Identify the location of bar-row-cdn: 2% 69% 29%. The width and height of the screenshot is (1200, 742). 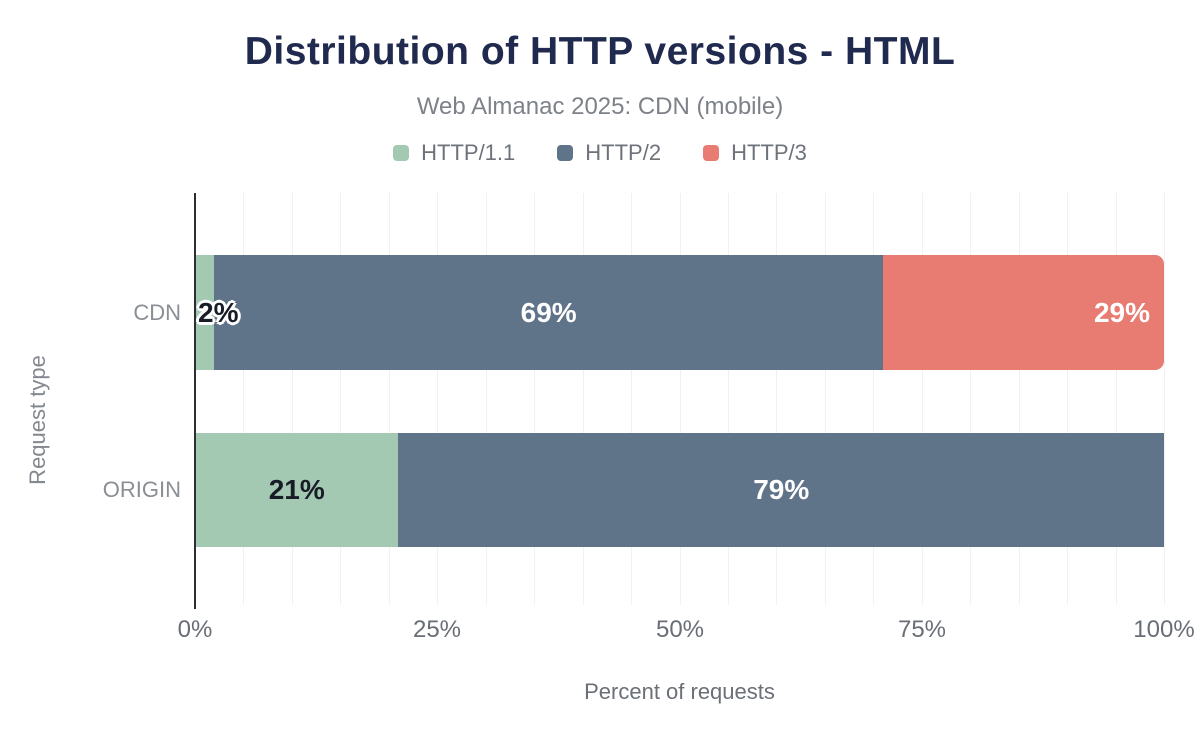
(679, 312).